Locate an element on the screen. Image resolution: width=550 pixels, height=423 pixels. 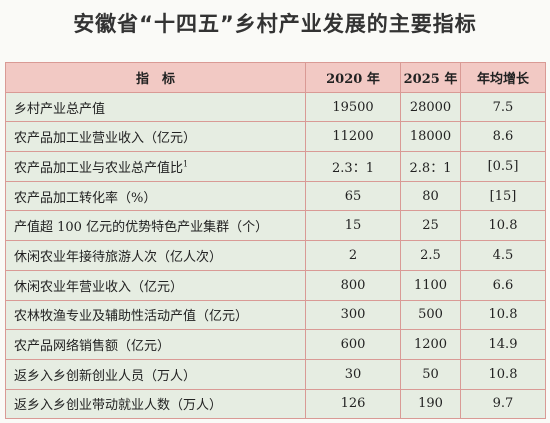
value-cell: 25 is located at coordinates (430, 226).